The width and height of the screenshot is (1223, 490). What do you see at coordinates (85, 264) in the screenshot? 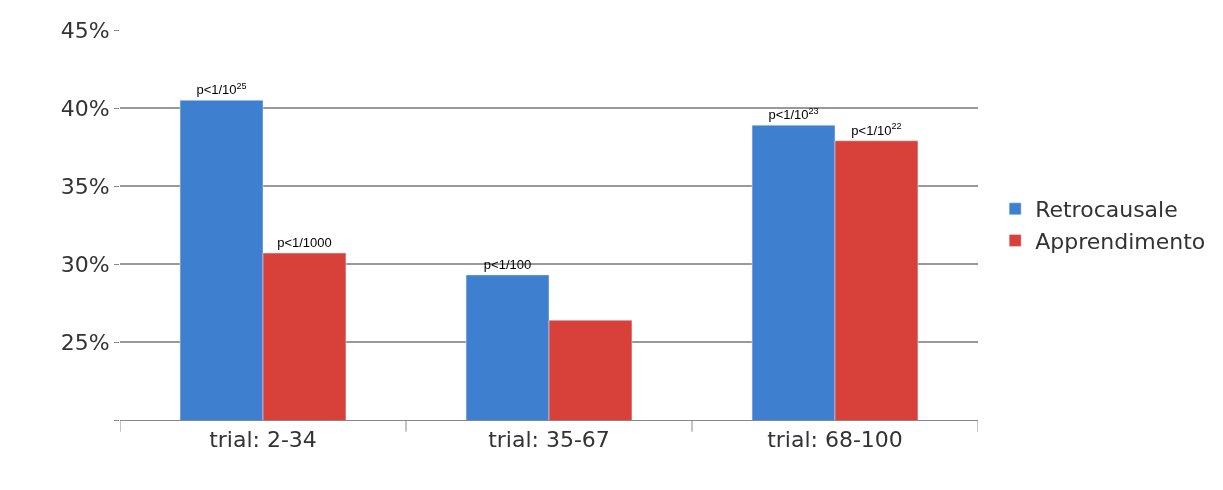
I see `y-tick-label: 30%` at bounding box center [85, 264].